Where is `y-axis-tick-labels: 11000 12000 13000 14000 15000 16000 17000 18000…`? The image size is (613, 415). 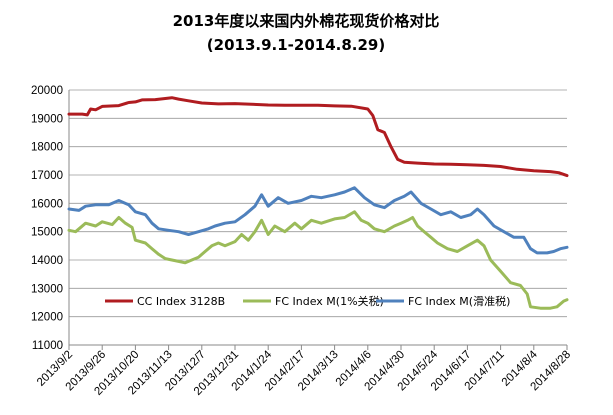 y-axis-tick-labels: 11000 12000 13000 14000 15000 16000 17000 18000… is located at coordinates (47, 218).